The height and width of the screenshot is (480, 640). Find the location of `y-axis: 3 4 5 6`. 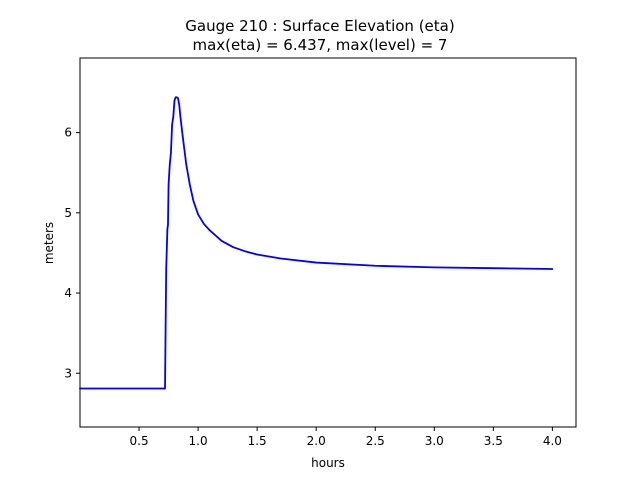

y-axis: 3 4 5 6 is located at coordinates (72, 253).